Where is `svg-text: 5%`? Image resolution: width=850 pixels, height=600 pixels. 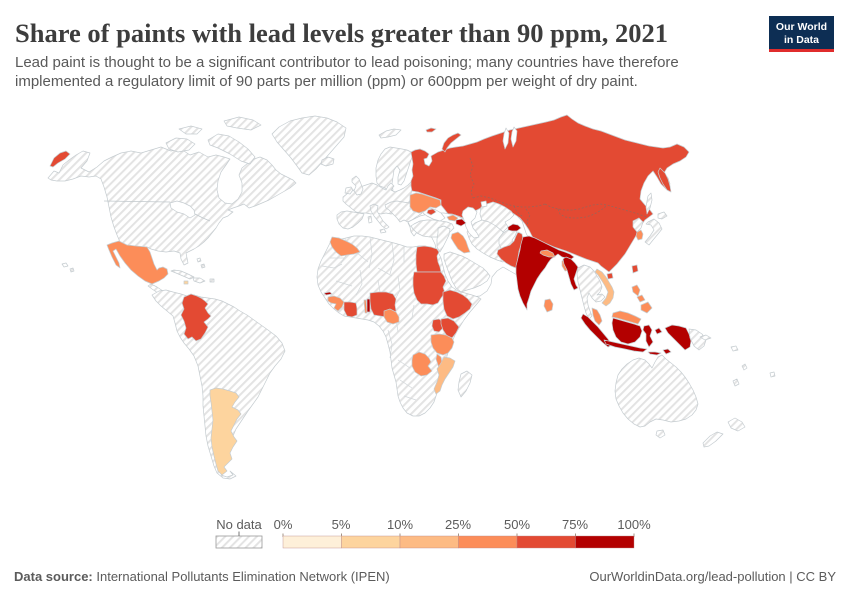 svg-text: 5% is located at coordinates (341, 524).